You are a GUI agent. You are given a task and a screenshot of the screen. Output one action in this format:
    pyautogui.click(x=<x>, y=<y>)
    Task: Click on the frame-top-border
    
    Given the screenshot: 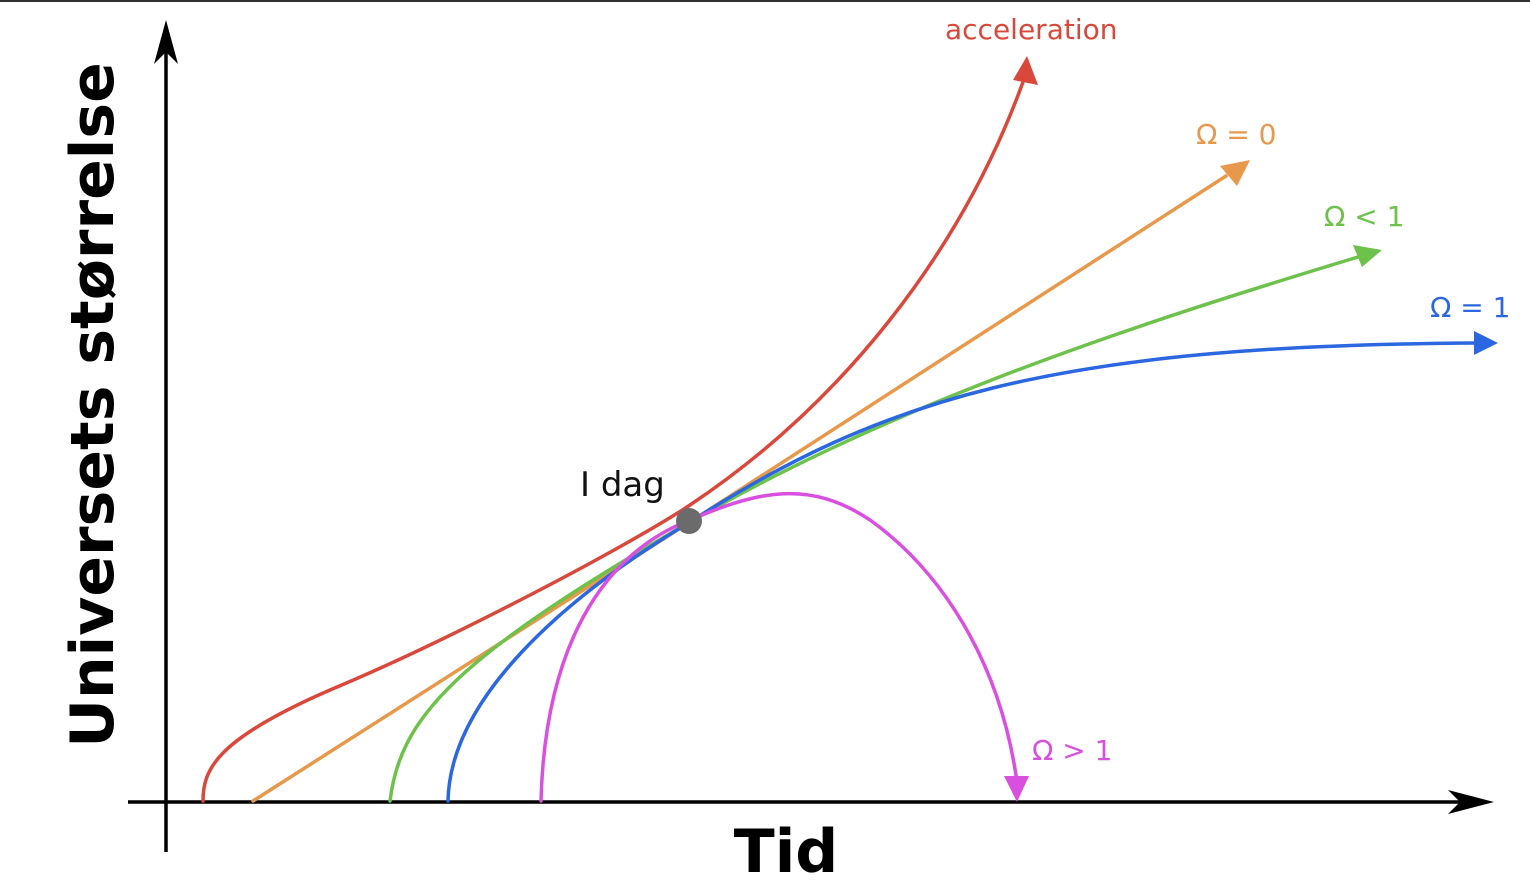 What is the action you would take?
    pyautogui.click(x=765, y=1)
    